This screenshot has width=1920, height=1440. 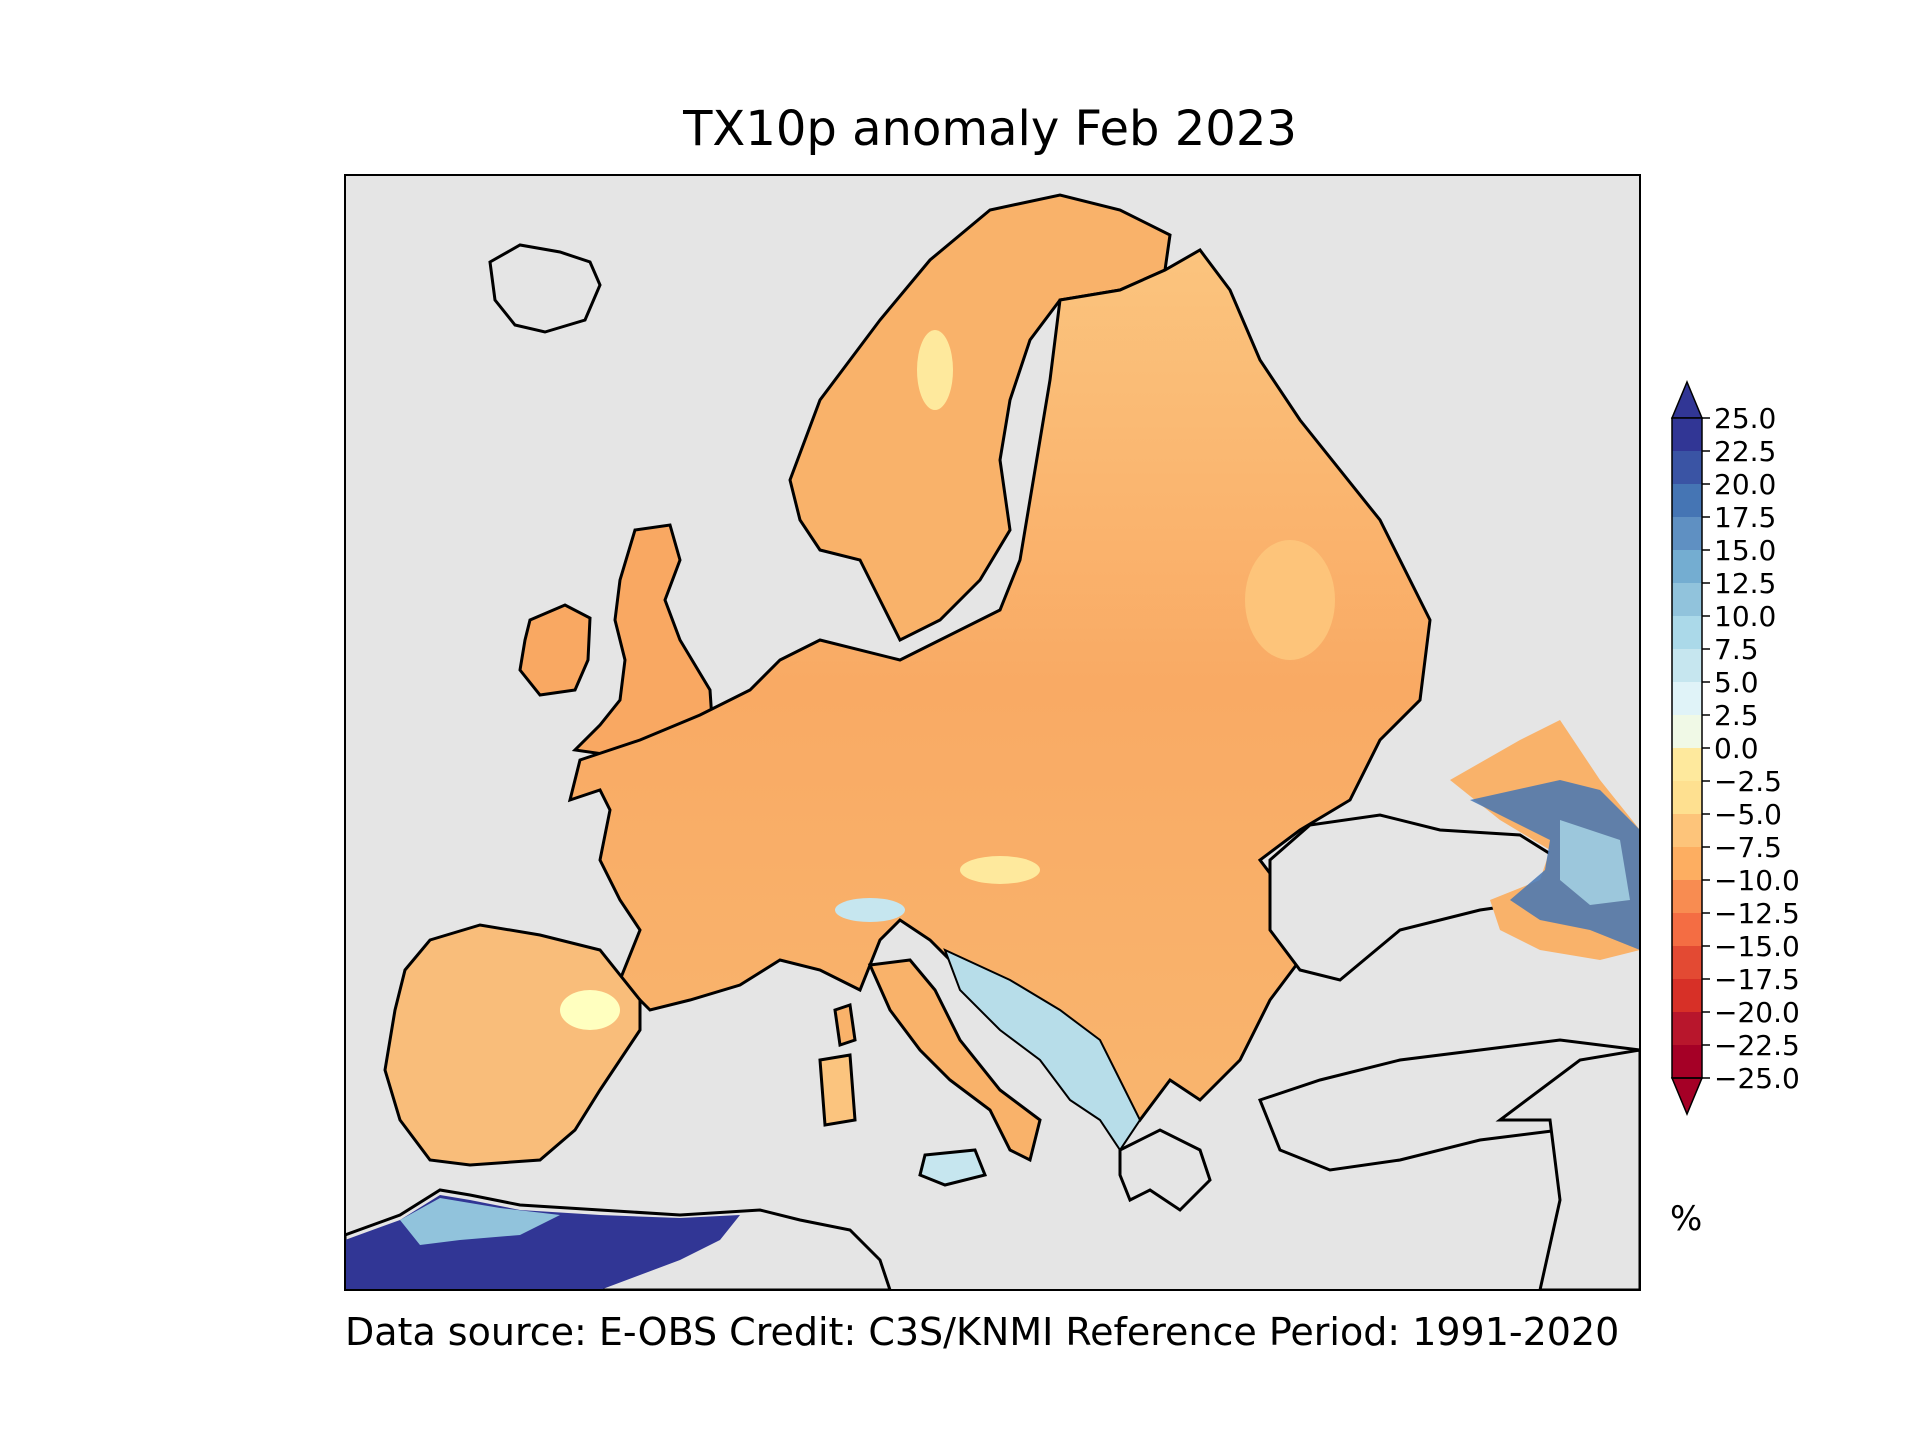 What do you see at coordinates (980, 418) in the screenshot?
I see `land-scandinavia` at bounding box center [980, 418].